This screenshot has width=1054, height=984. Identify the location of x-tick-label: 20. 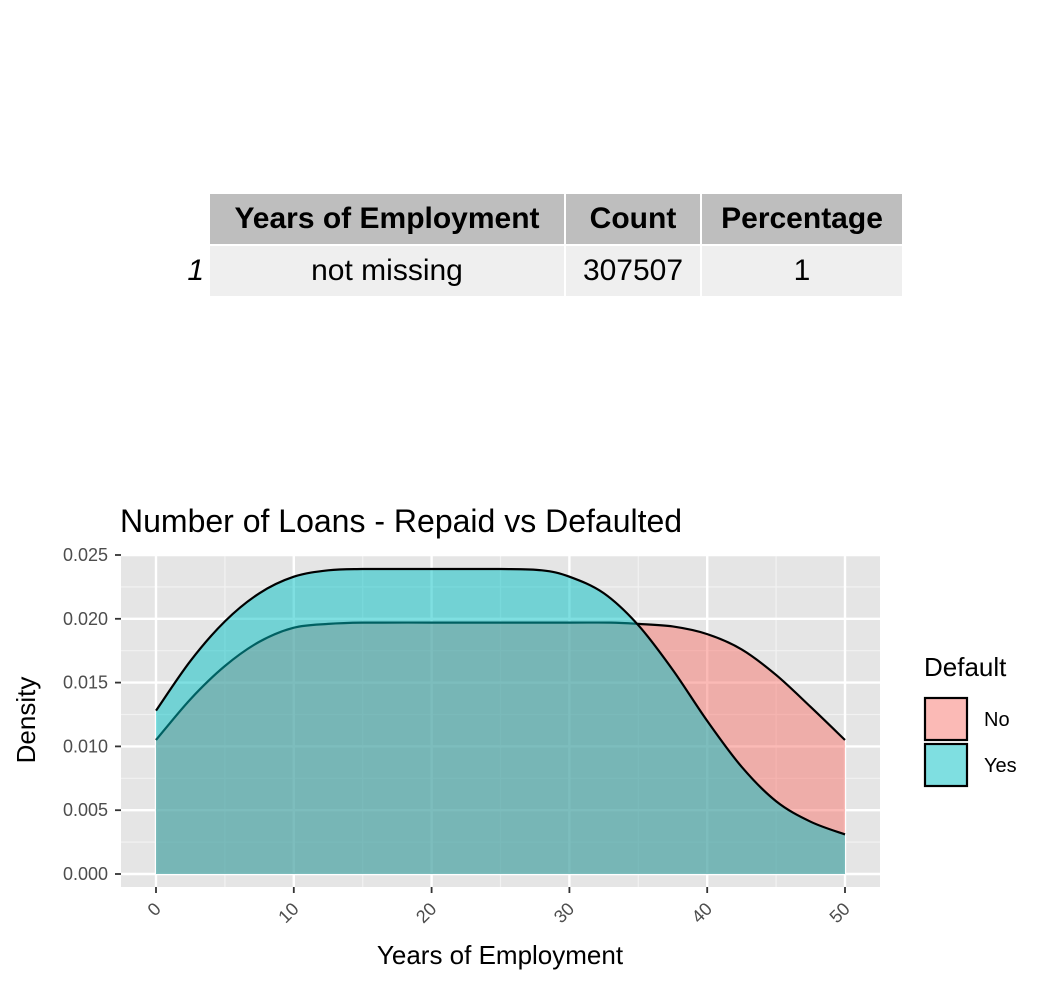
(426, 913).